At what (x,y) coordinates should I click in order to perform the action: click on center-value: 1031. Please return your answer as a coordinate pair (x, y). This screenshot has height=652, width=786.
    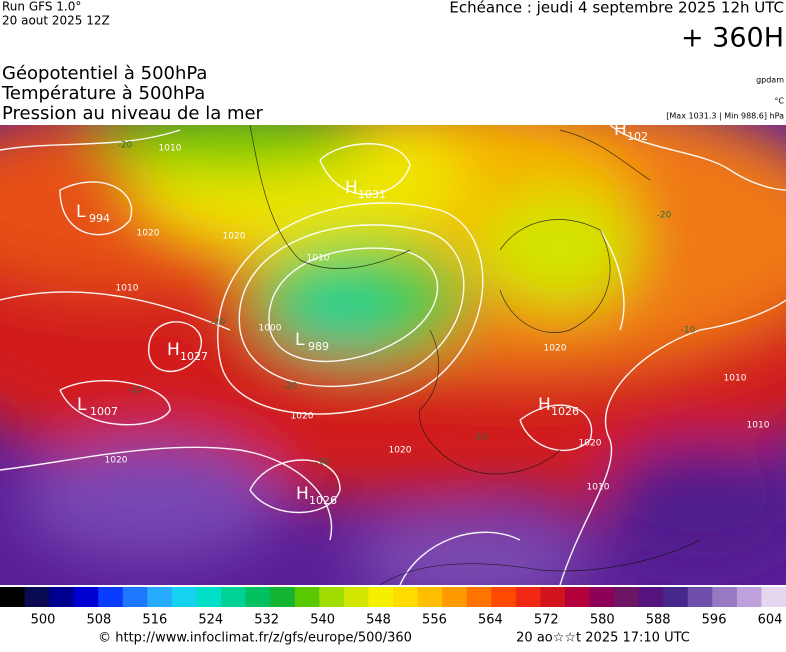
    Looking at the image, I should click on (372, 194).